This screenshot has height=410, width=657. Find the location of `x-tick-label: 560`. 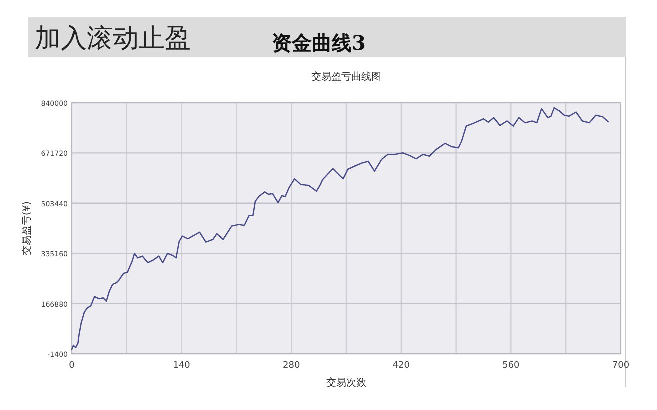

x-tick-label: 560 is located at coordinates (511, 366).